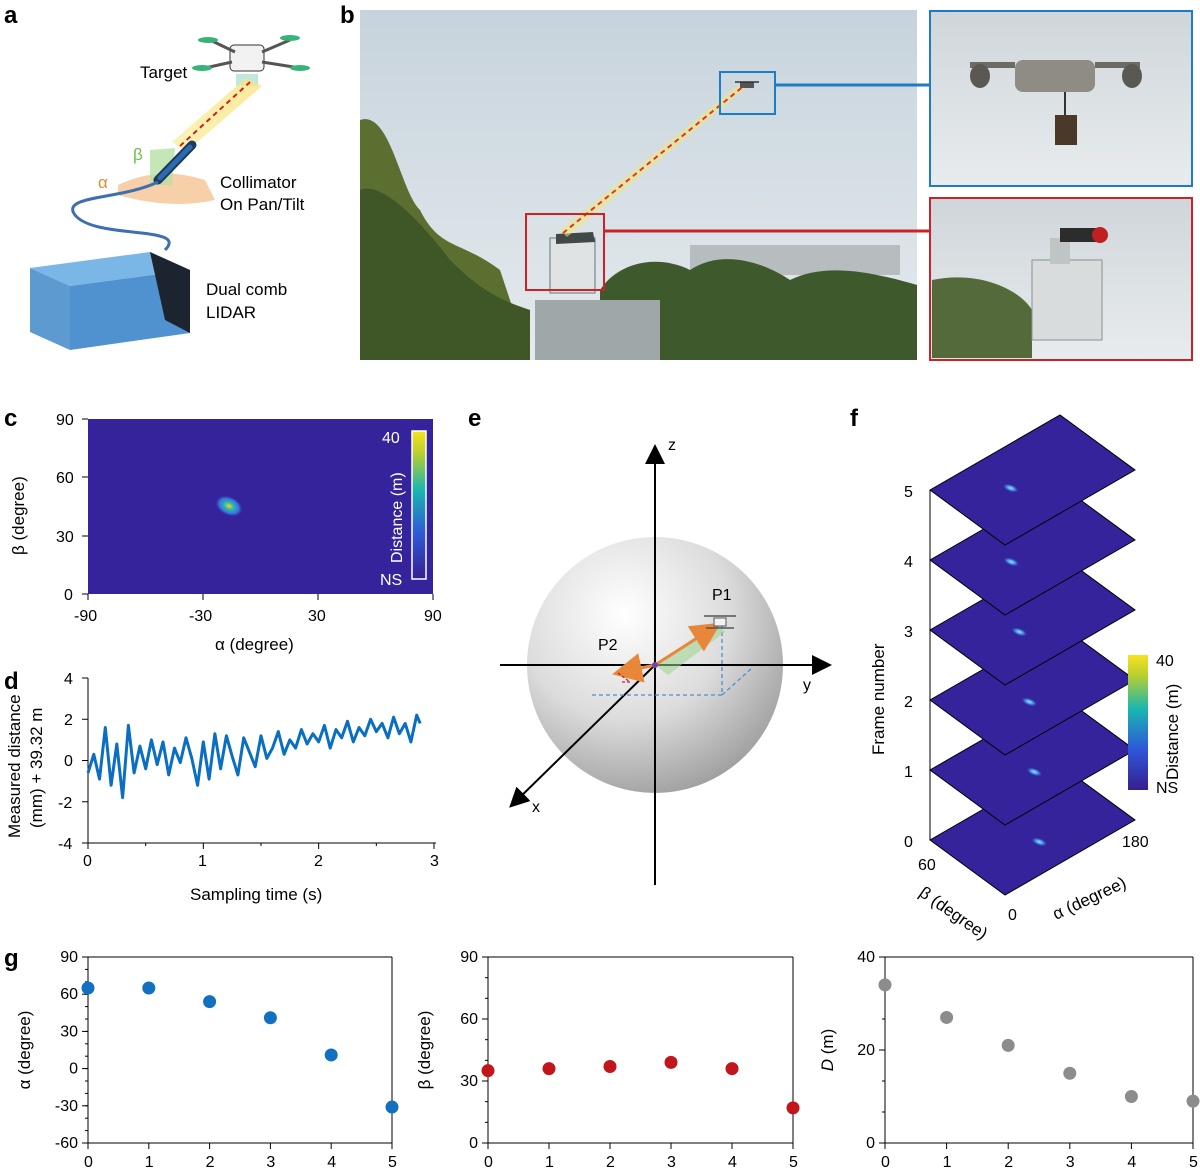 The image size is (1200, 1175). Describe the element at coordinates (624, 677) in the screenshot. I see `p2-projection` at that location.